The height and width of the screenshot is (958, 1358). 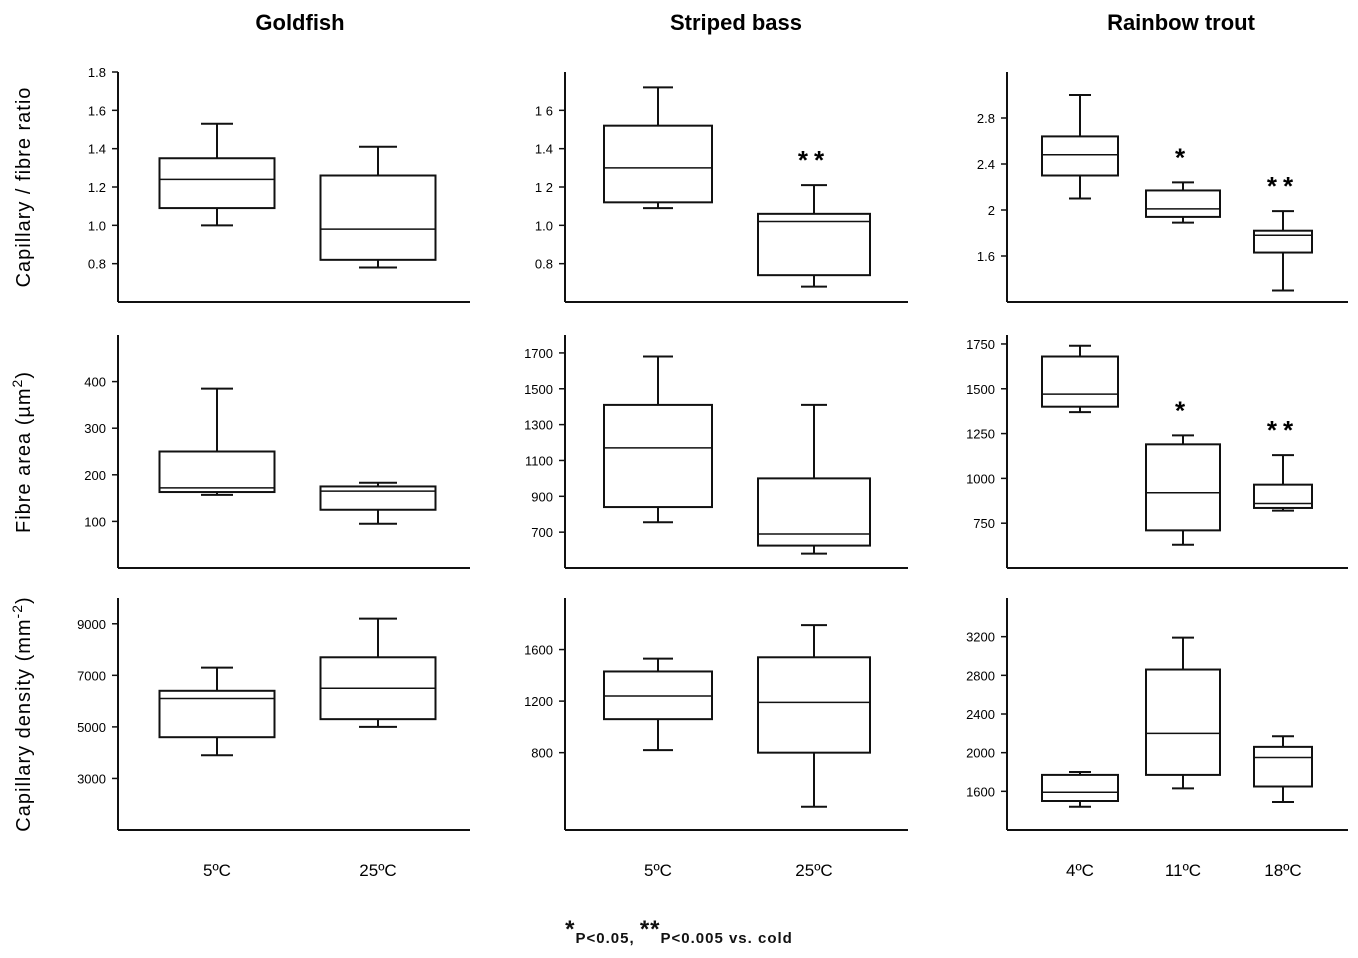 What do you see at coordinates (538, 353) in the screenshot?
I see `striped-bass-fibre-area-tick-label: 1700` at bounding box center [538, 353].